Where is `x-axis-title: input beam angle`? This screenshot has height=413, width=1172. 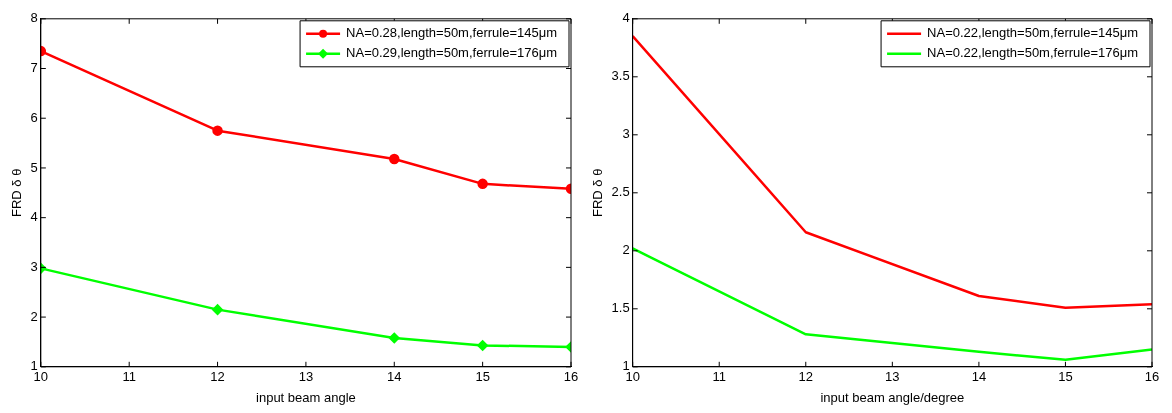
x-axis-title: input beam angle is located at coordinates (306, 397).